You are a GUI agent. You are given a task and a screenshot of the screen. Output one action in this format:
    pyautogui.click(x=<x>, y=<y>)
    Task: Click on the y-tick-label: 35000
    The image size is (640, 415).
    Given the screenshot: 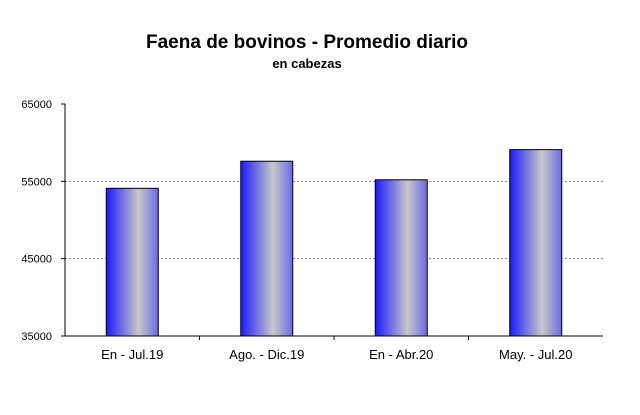 What is the action you would take?
    pyautogui.click(x=36, y=337)
    